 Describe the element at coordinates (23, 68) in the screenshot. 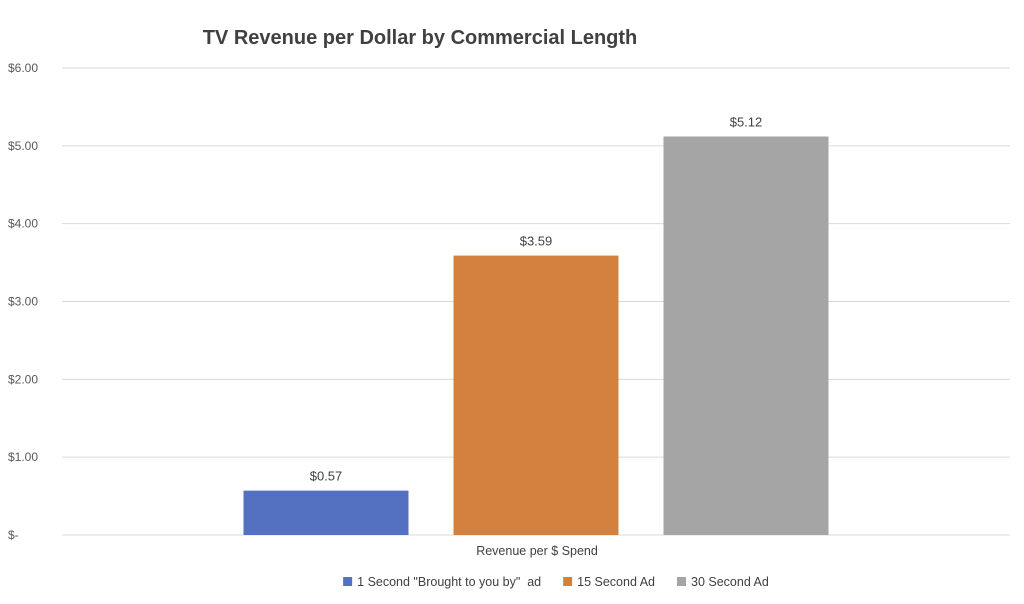

I see `y-tick-label-6: $6.00` at that location.